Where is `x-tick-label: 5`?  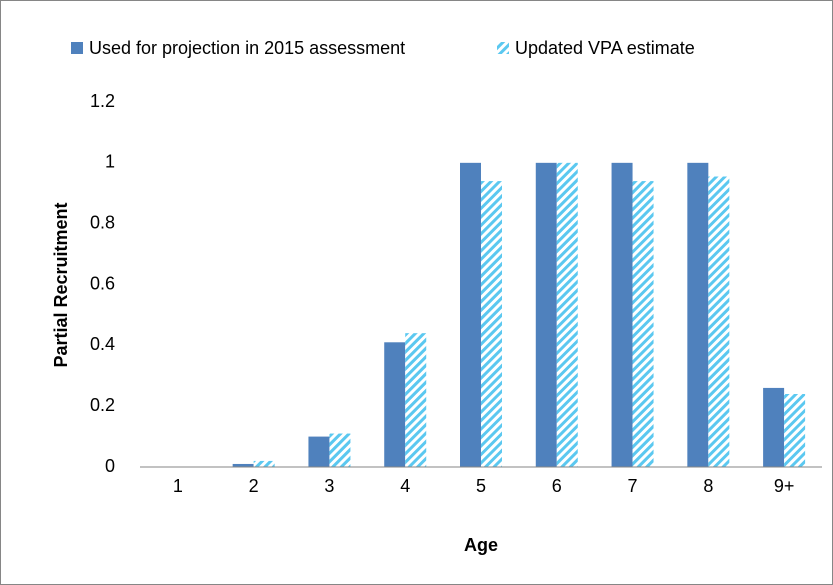 x-tick-label: 5 is located at coordinates (481, 486).